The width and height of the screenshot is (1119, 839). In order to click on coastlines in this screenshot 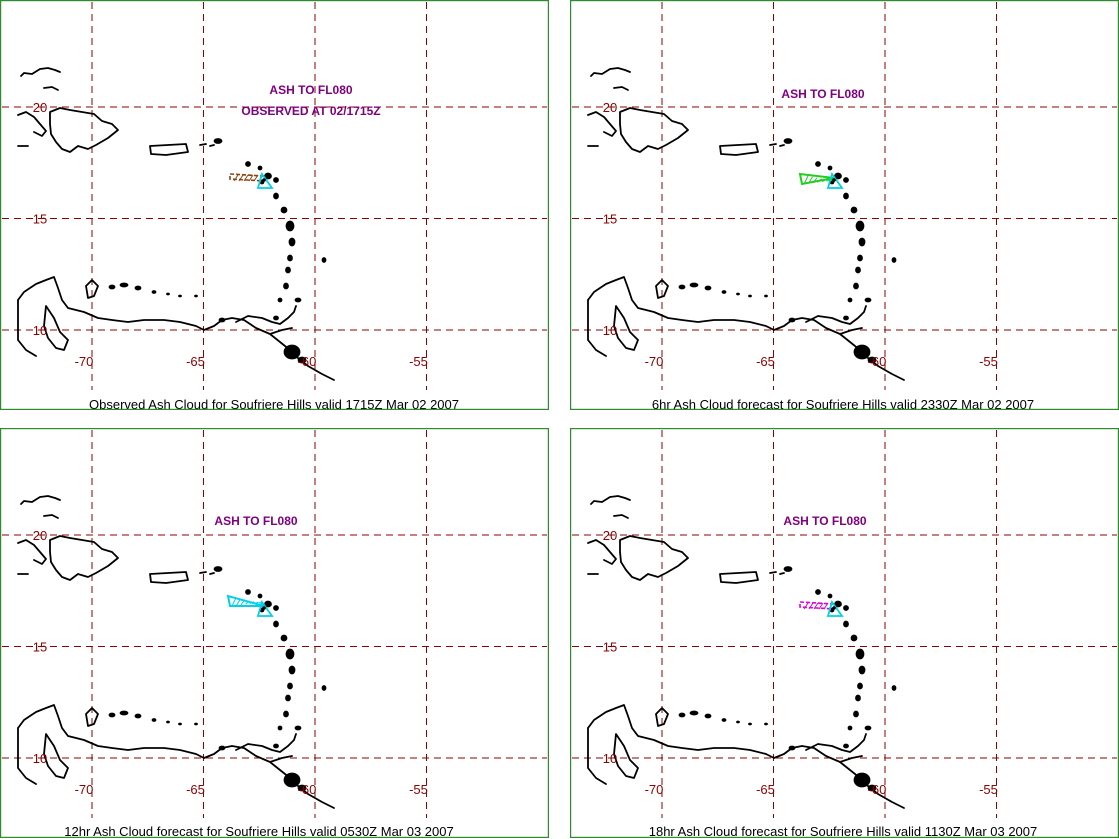, I will do `click(746, 652)`.